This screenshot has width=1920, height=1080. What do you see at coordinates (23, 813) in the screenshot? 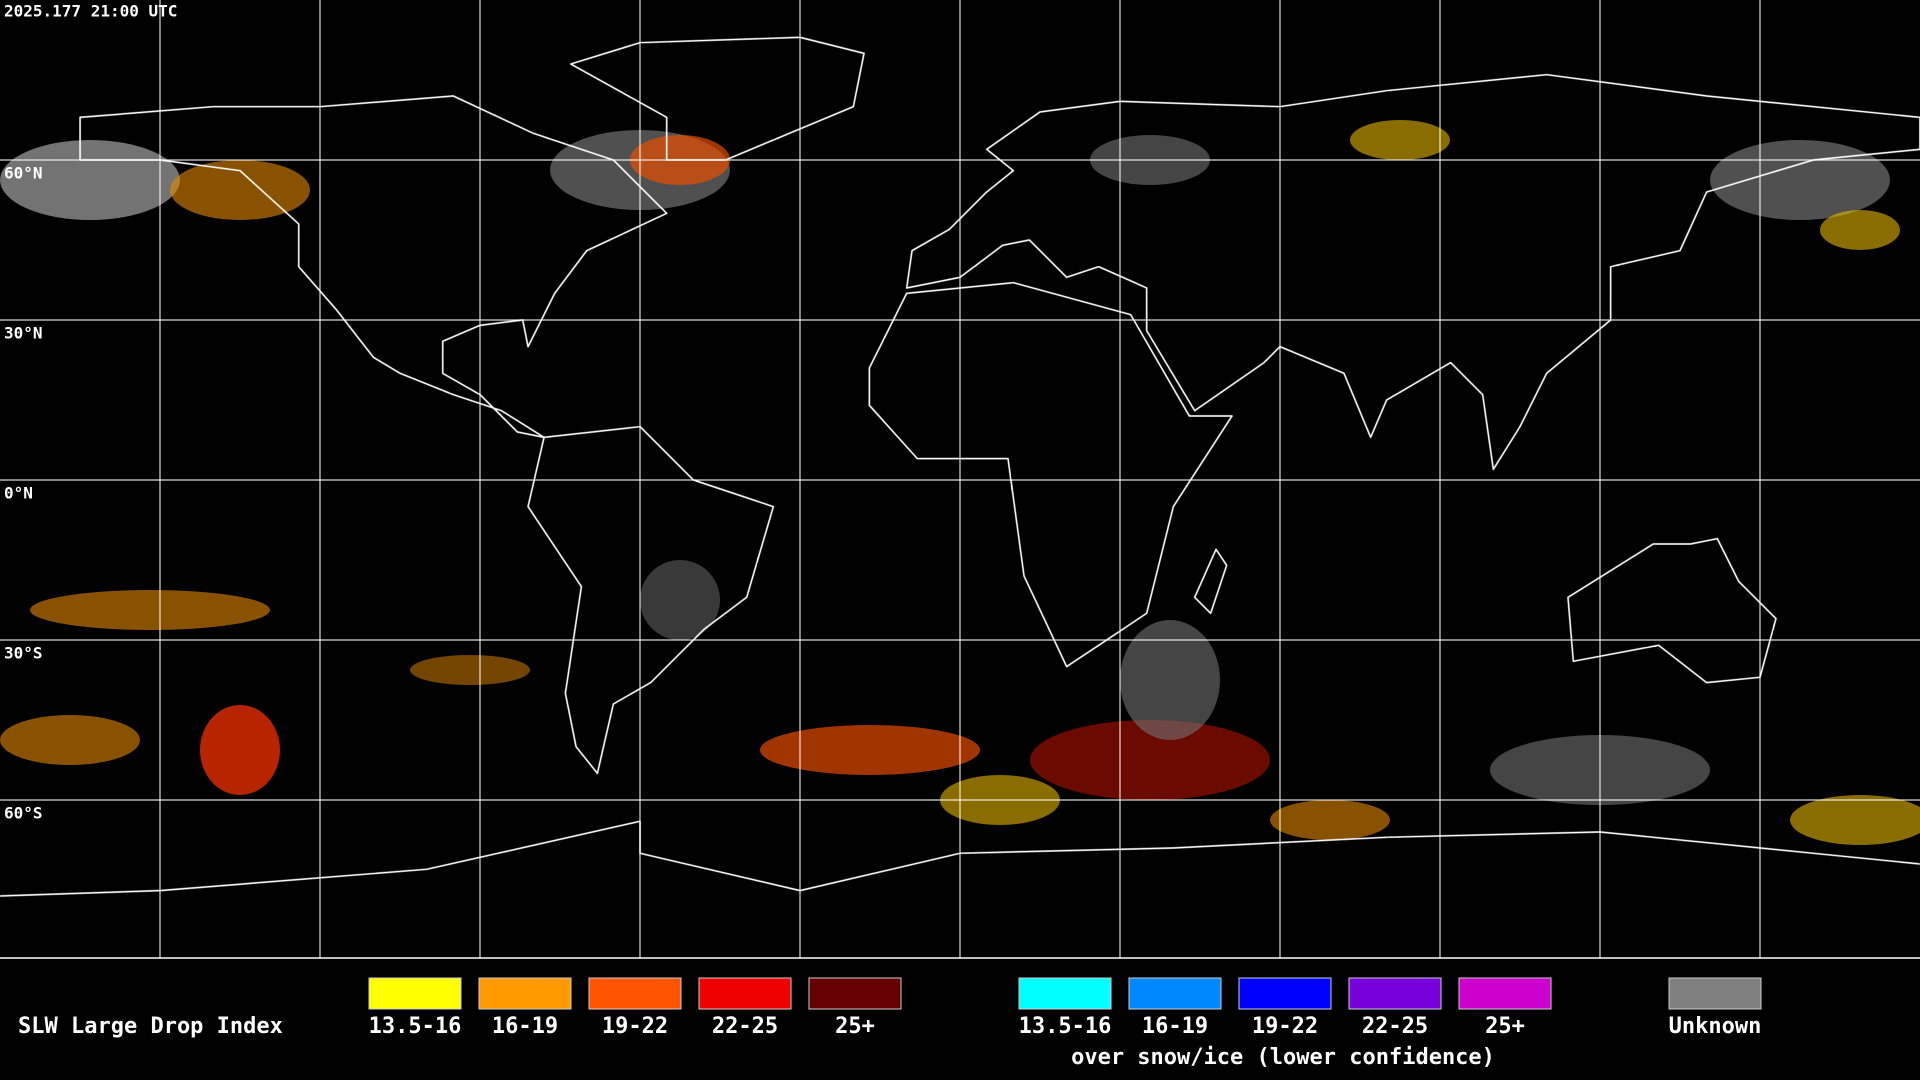
I see `latitude-label: 60°S` at bounding box center [23, 813].